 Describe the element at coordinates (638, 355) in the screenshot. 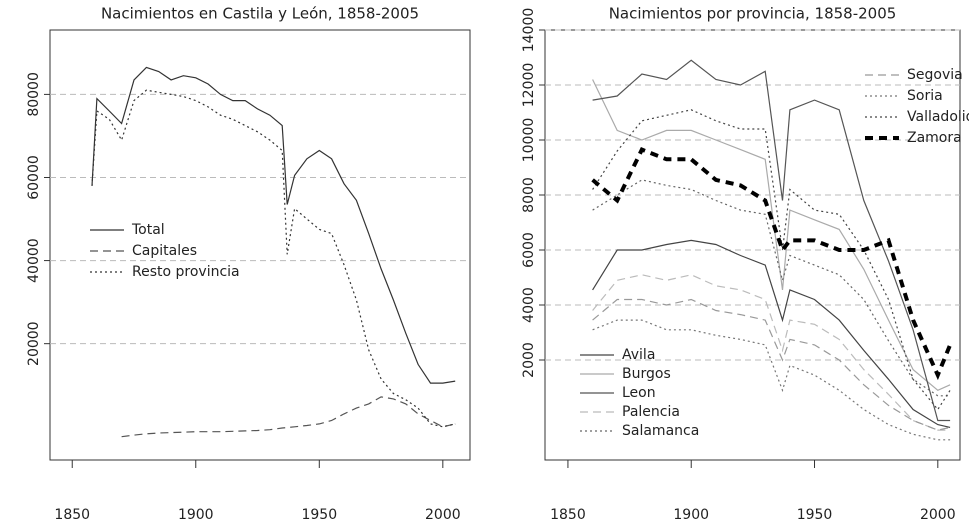

I see `legend-label: Avila` at that location.